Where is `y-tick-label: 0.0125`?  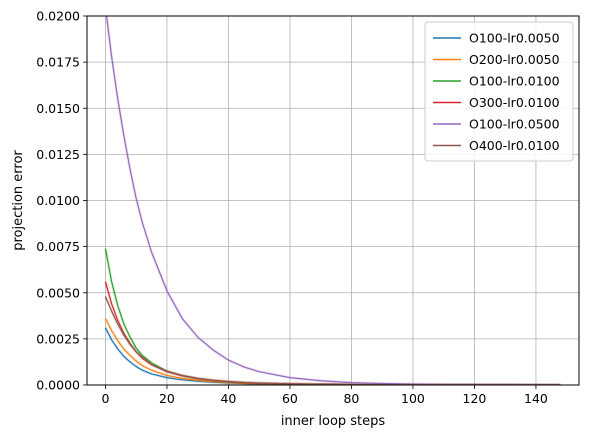
y-tick-label: 0.0125 is located at coordinates (58, 154).